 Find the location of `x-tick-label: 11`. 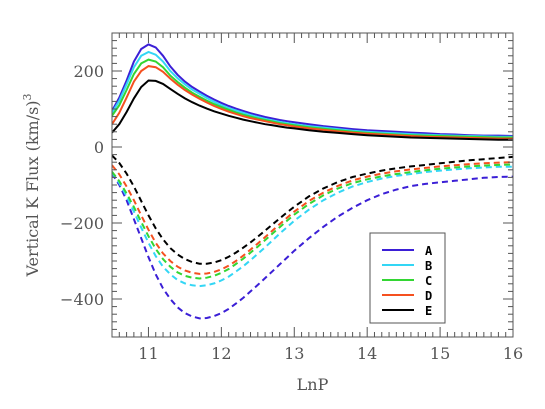

x-tick-label: 11 is located at coordinates (148, 353).